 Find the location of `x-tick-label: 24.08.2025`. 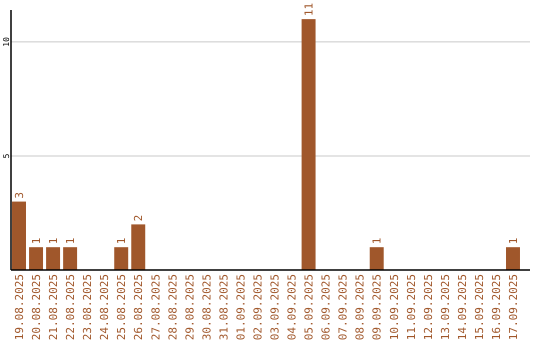

x-tick-label: 24.08.2025 is located at coordinates (105, 307).